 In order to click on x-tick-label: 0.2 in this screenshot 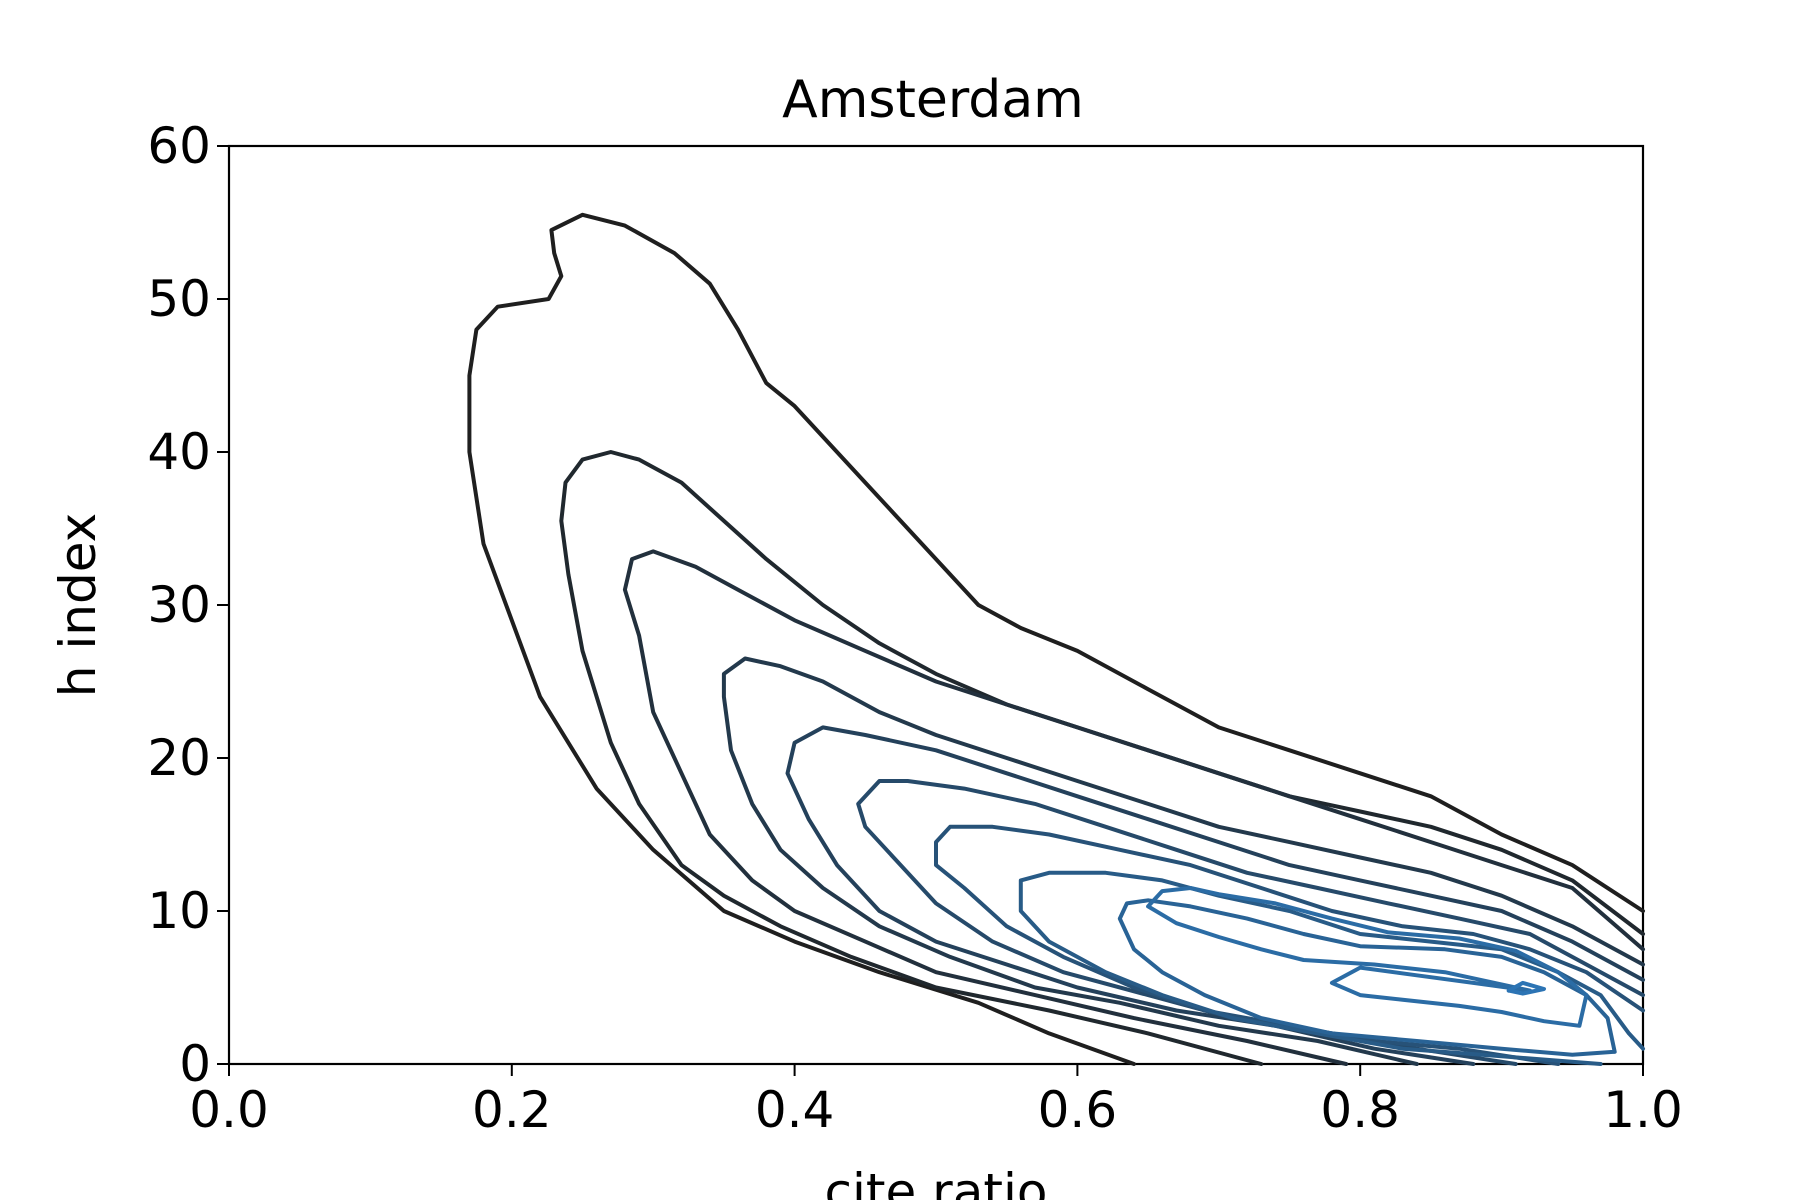, I will do `click(512, 1110)`.